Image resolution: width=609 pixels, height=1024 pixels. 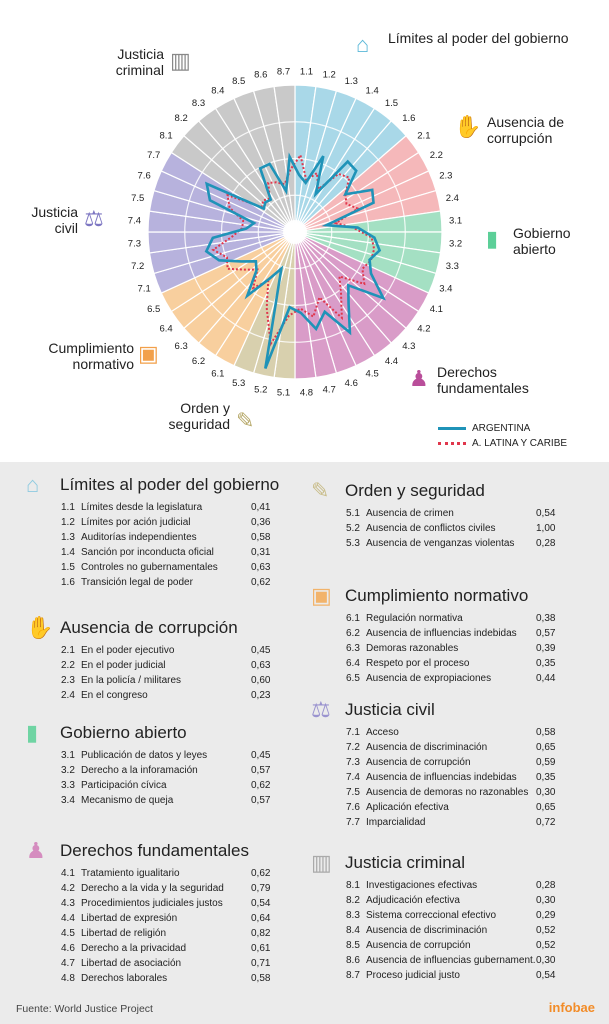 I want to click on indicator-row: 1.4 Sanción por inconducta oficial 0,31, so click(x=185, y=552).